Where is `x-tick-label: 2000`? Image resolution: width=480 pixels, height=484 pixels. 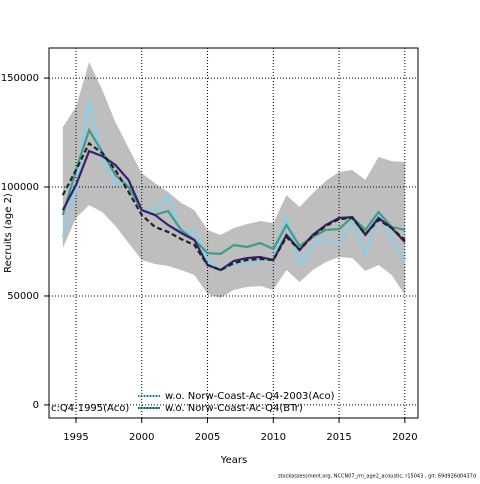
x-tick-label: 2000 is located at coordinates (141, 437).